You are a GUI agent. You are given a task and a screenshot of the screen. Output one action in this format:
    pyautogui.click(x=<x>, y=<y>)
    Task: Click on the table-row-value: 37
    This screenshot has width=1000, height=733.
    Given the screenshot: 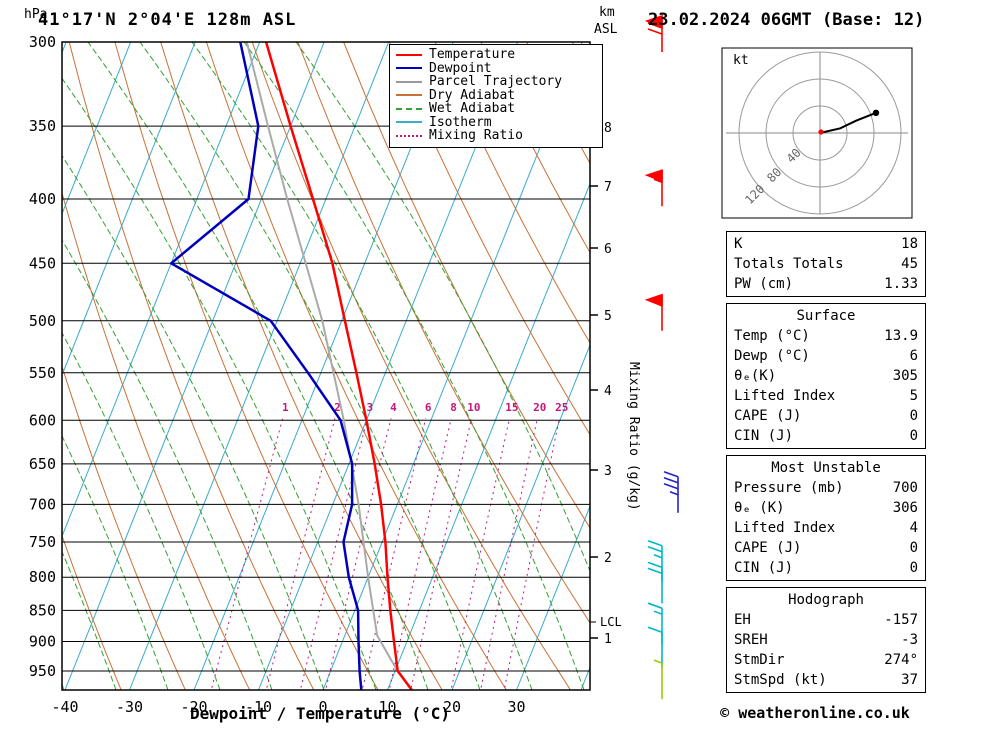 What is the action you would take?
    pyautogui.click(x=909, y=680)
    